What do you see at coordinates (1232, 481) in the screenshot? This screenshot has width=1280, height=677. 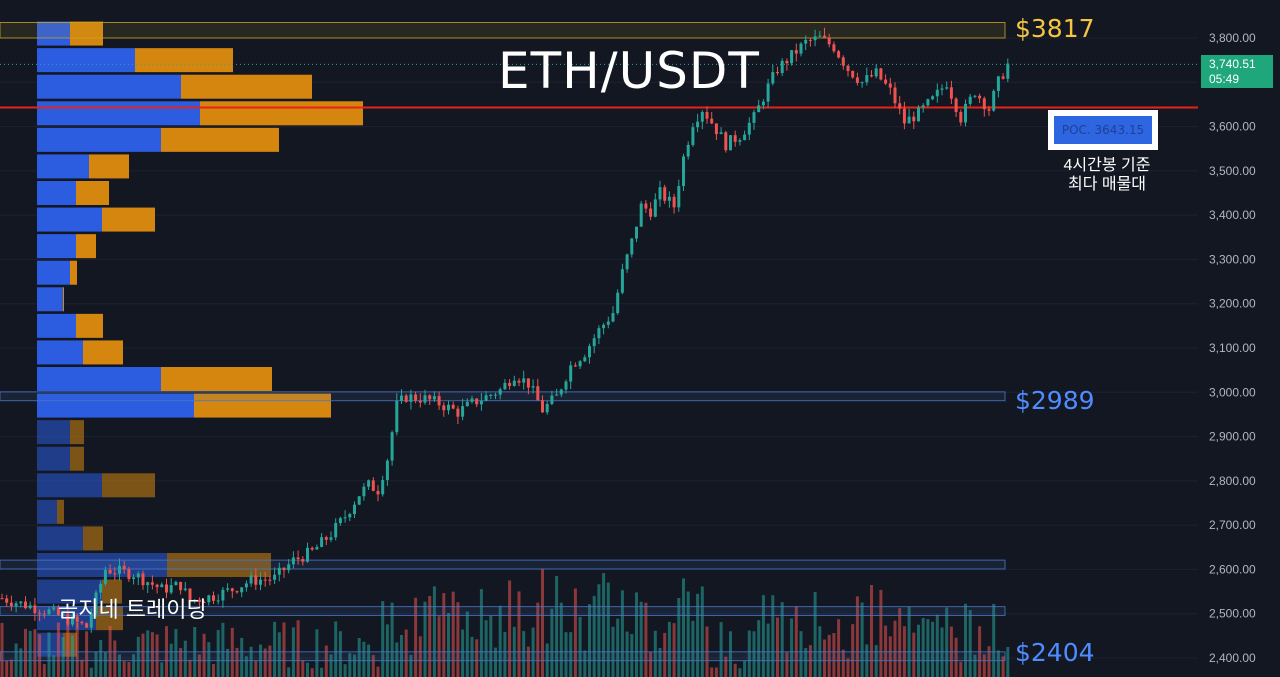 I see `y-tick-label: 2,800.00` at bounding box center [1232, 481].